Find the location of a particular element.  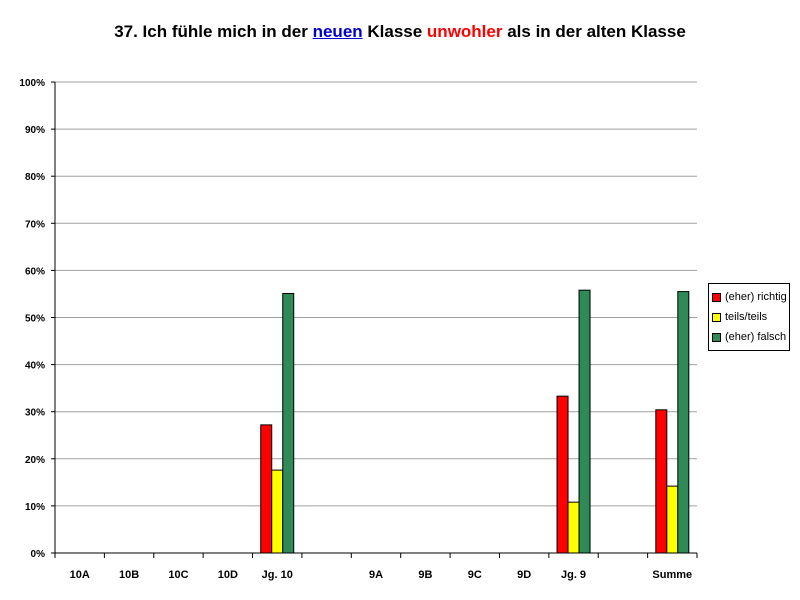

legend-item: (eher) richtig is located at coordinates (750, 297).